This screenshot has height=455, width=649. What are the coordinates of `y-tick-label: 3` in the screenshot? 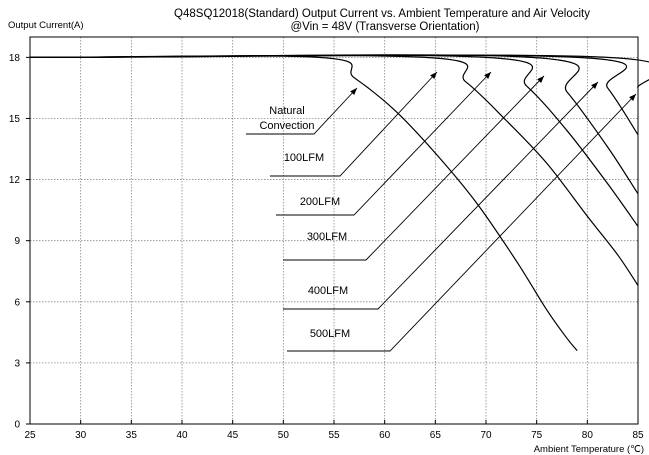 It's located at (17, 363).